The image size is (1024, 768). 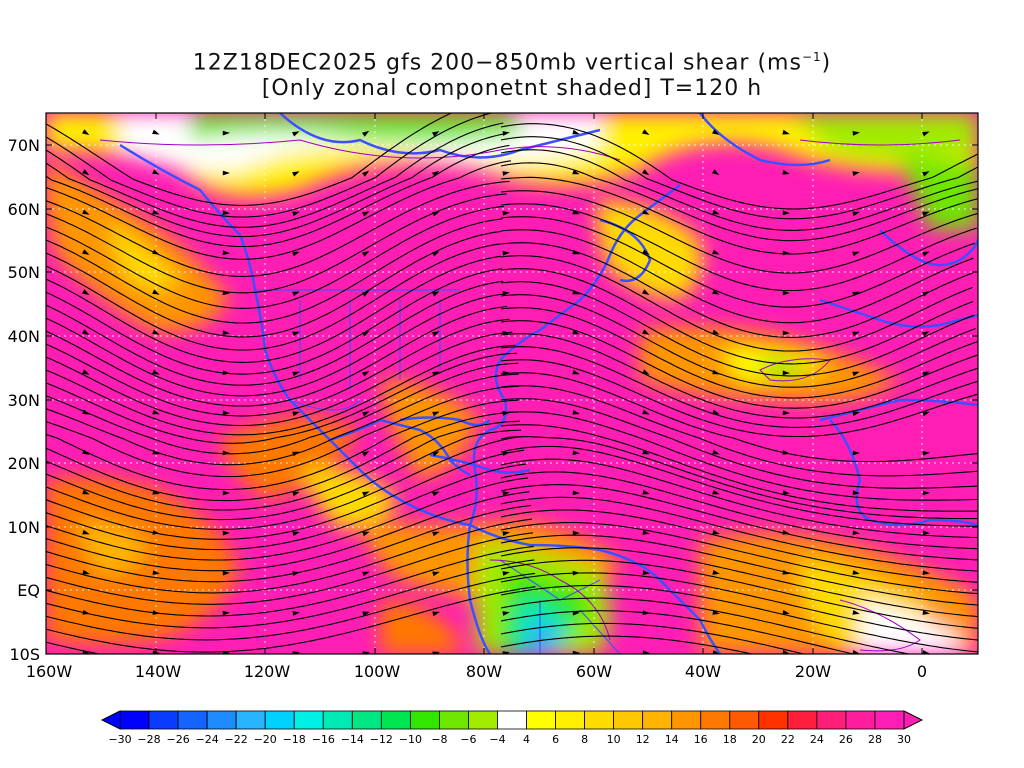 What do you see at coordinates (594, 671) in the screenshot?
I see `lon-label: 60W` at bounding box center [594, 671].